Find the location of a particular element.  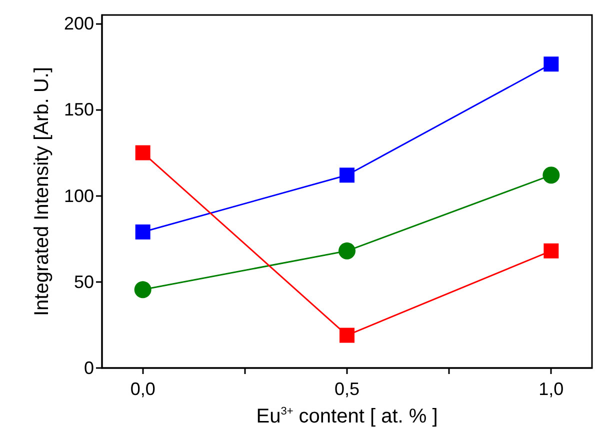

y-tick-label: 0 is located at coordinates (89, 368).